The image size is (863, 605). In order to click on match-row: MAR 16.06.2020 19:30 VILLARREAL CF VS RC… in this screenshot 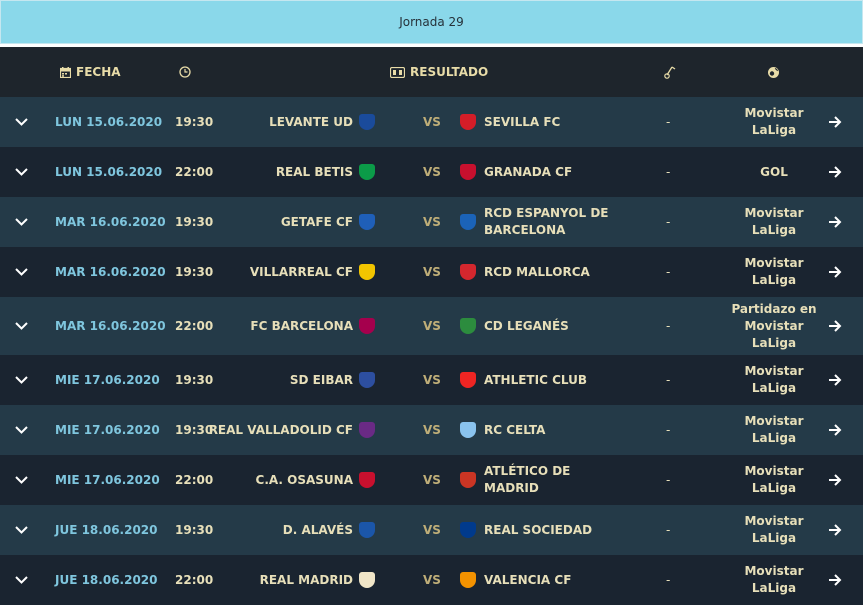, I will do `click(431, 272)`.